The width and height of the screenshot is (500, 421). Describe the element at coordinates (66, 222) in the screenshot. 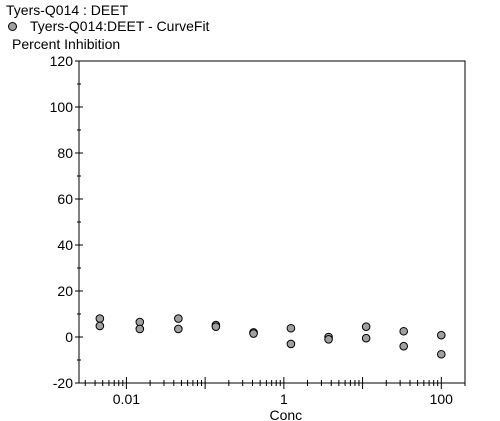

I see `y-axis: -20 0 20 40 60 80 100 120` at that location.